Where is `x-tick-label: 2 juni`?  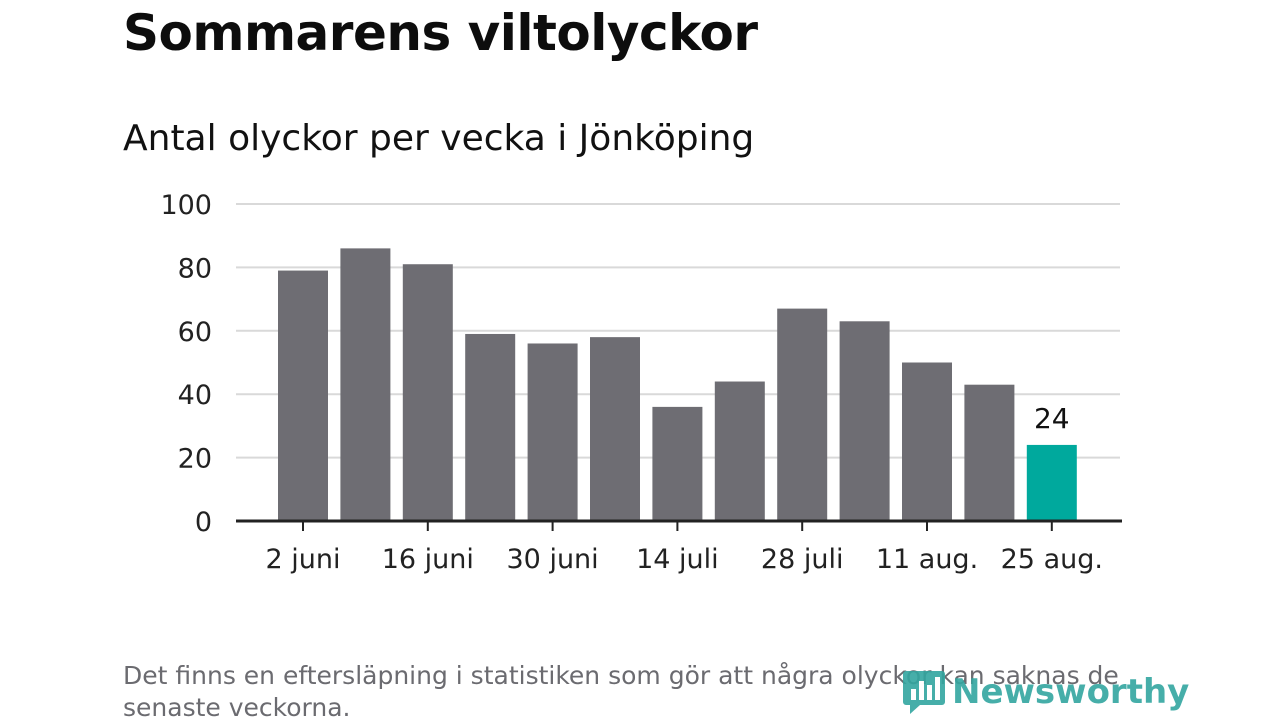
x-tick-label: 2 juni is located at coordinates (303, 559).